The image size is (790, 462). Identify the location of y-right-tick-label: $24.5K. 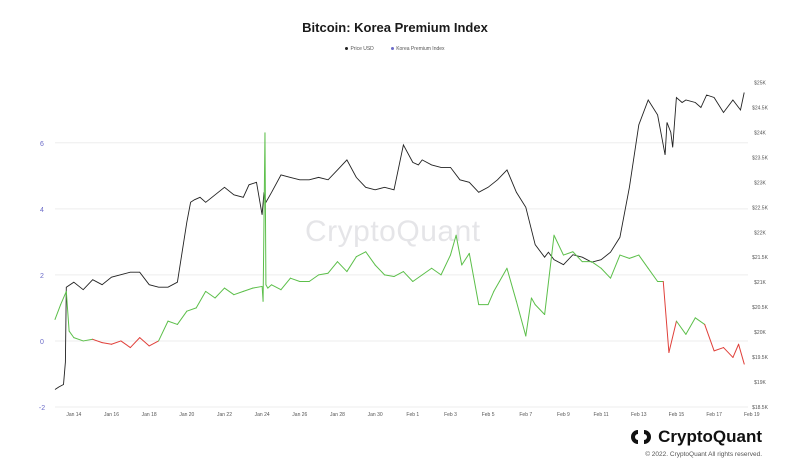
(760, 108).